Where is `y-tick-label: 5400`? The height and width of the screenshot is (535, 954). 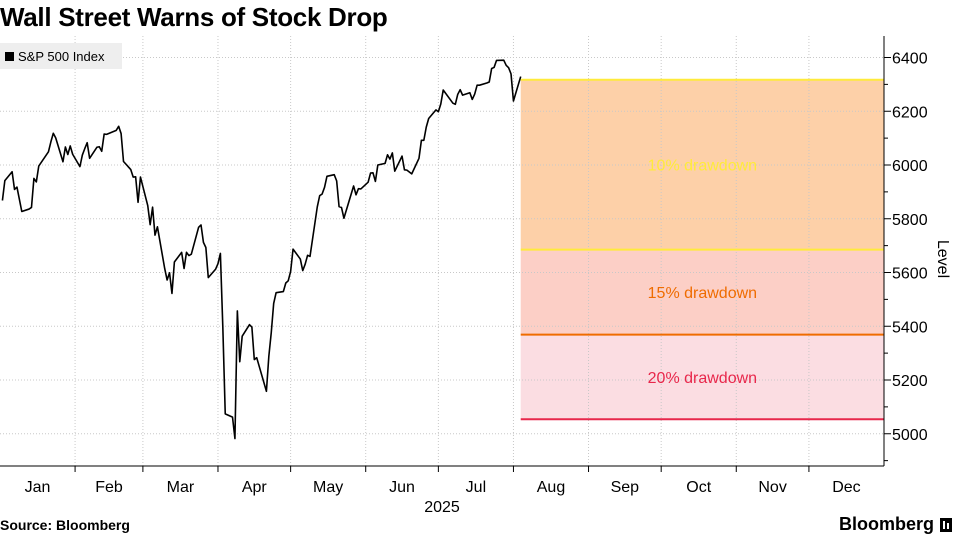
y-tick-label: 5400 is located at coordinates (910, 327).